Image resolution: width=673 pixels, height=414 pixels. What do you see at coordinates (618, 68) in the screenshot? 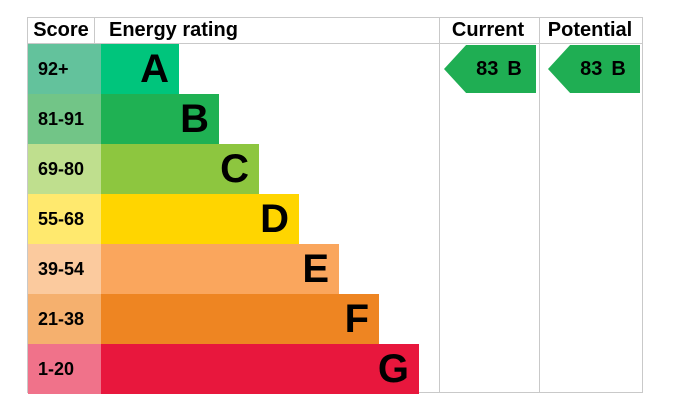
I see `potential-rating-grade: B` at bounding box center [618, 68].